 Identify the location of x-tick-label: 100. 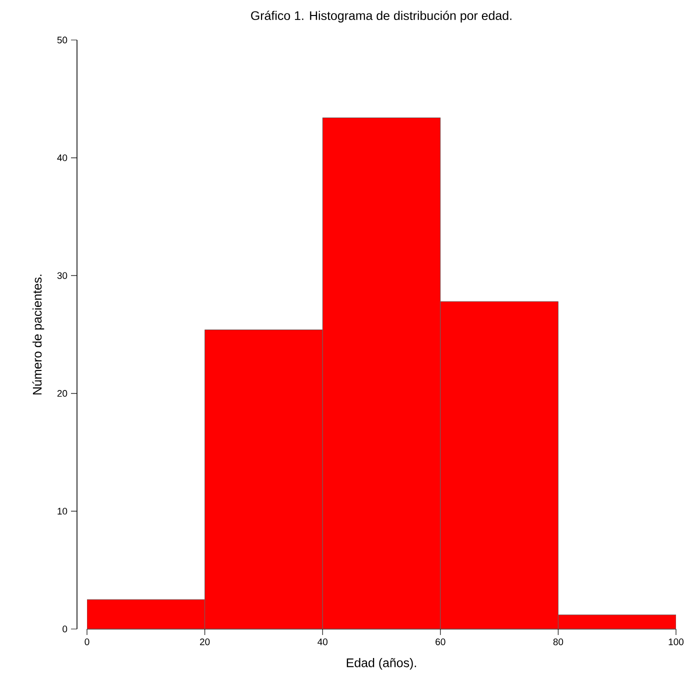
(676, 642).